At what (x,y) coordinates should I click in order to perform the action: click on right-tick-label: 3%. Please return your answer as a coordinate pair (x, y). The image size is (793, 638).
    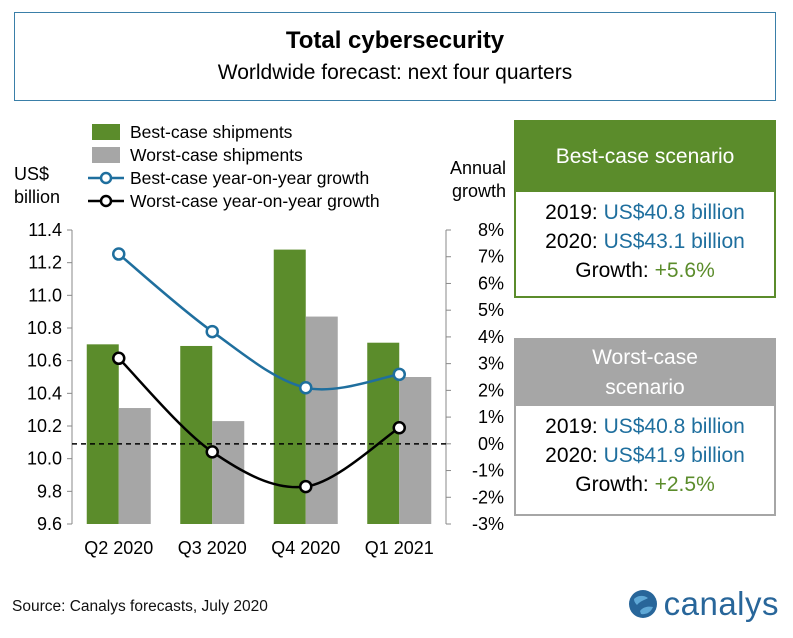
    Looking at the image, I should click on (491, 364).